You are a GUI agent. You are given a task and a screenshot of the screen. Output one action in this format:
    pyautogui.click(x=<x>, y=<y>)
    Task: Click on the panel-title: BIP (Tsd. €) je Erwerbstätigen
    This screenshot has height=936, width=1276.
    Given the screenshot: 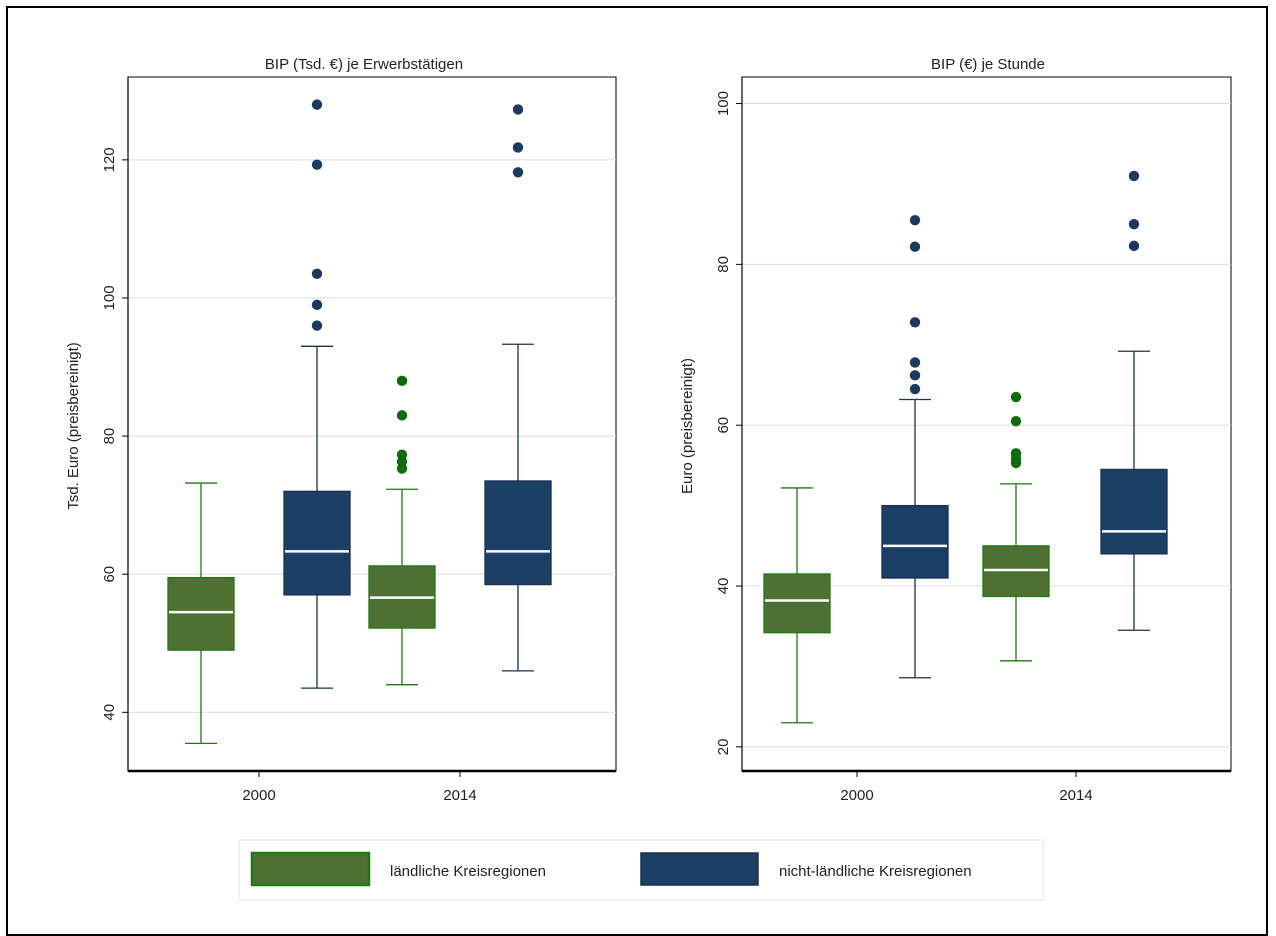 What is the action you would take?
    pyautogui.click(x=364, y=64)
    